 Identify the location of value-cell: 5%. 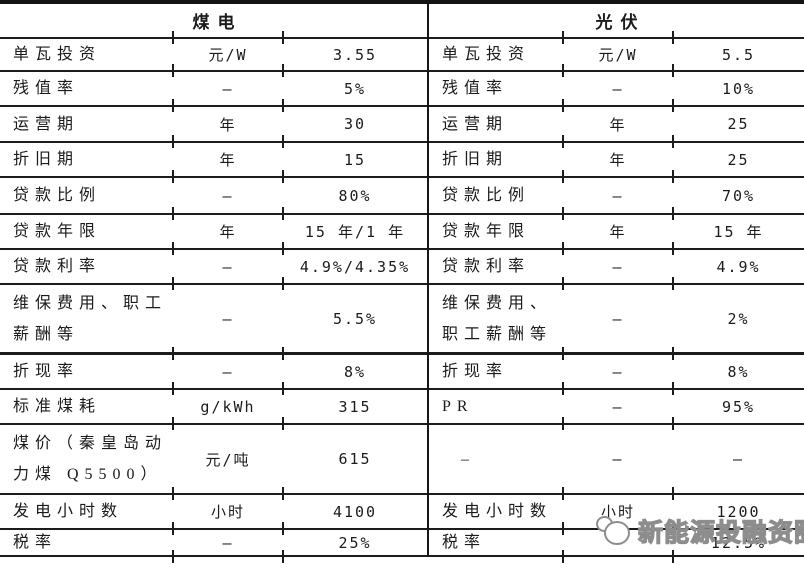
(354, 84).